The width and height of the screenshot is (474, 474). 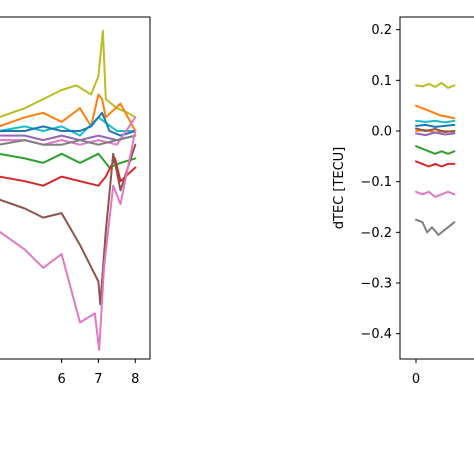 I want to click on right-y-tick-label: −0.4, so click(x=376, y=334).